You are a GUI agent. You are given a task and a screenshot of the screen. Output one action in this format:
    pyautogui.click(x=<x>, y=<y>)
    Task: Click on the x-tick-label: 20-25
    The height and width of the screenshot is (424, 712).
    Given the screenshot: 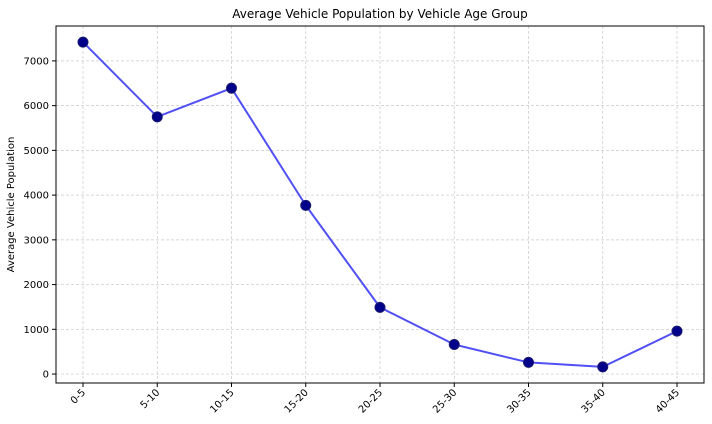 What is the action you would take?
    pyautogui.click(x=371, y=401)
    